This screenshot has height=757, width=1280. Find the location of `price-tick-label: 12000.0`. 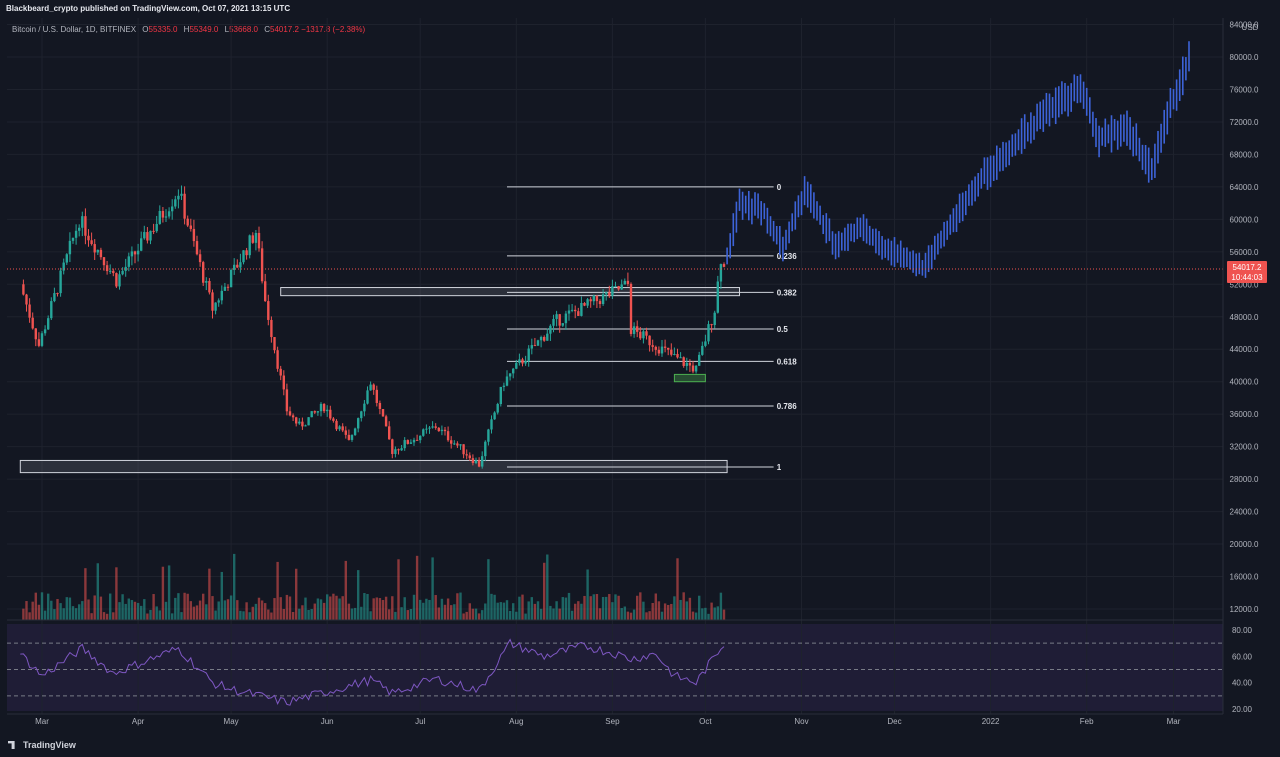

price-tick-label: 12000.0 is located at coordinates (1244, 609).